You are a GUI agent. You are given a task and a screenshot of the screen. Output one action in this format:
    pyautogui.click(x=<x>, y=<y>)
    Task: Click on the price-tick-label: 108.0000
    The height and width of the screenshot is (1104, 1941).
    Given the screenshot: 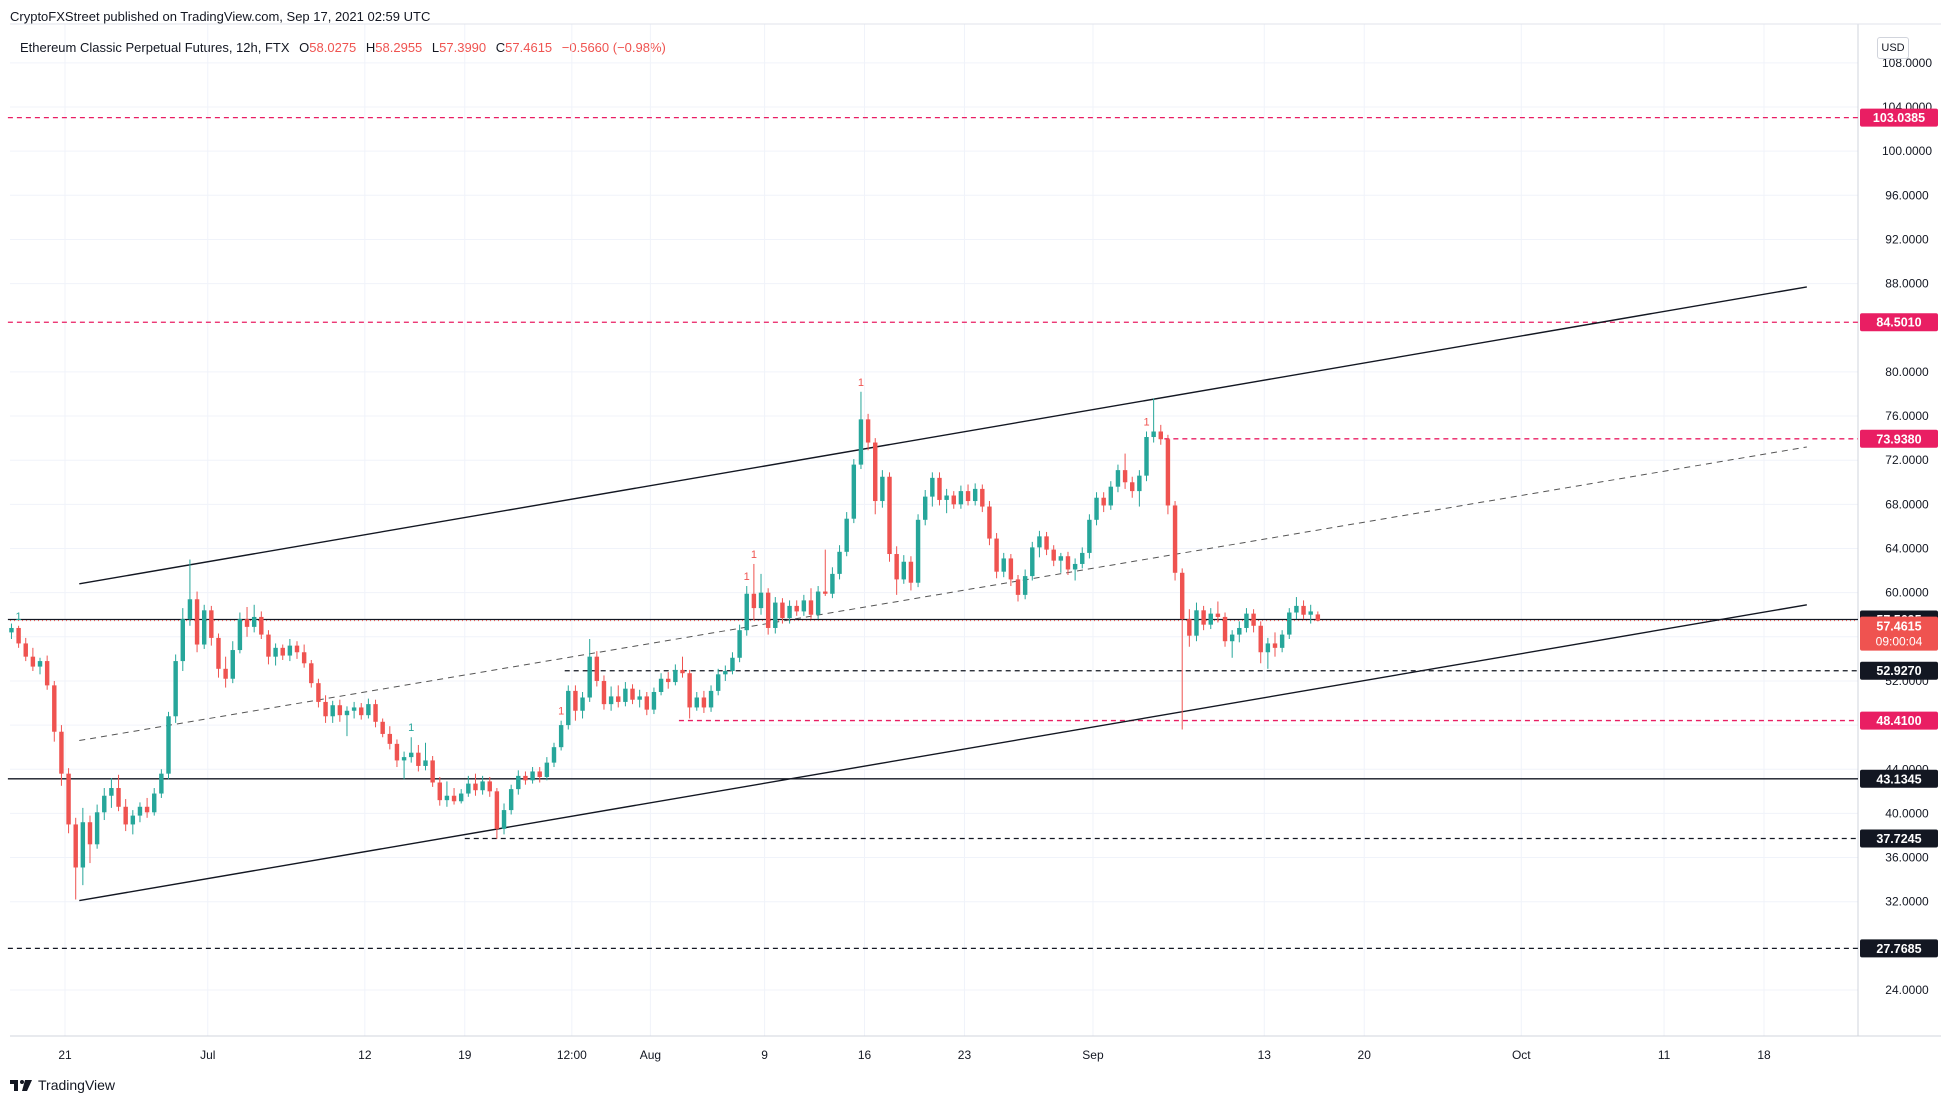 What is the action you would take?
    pyautogui.click(x=1907, y=63)
    